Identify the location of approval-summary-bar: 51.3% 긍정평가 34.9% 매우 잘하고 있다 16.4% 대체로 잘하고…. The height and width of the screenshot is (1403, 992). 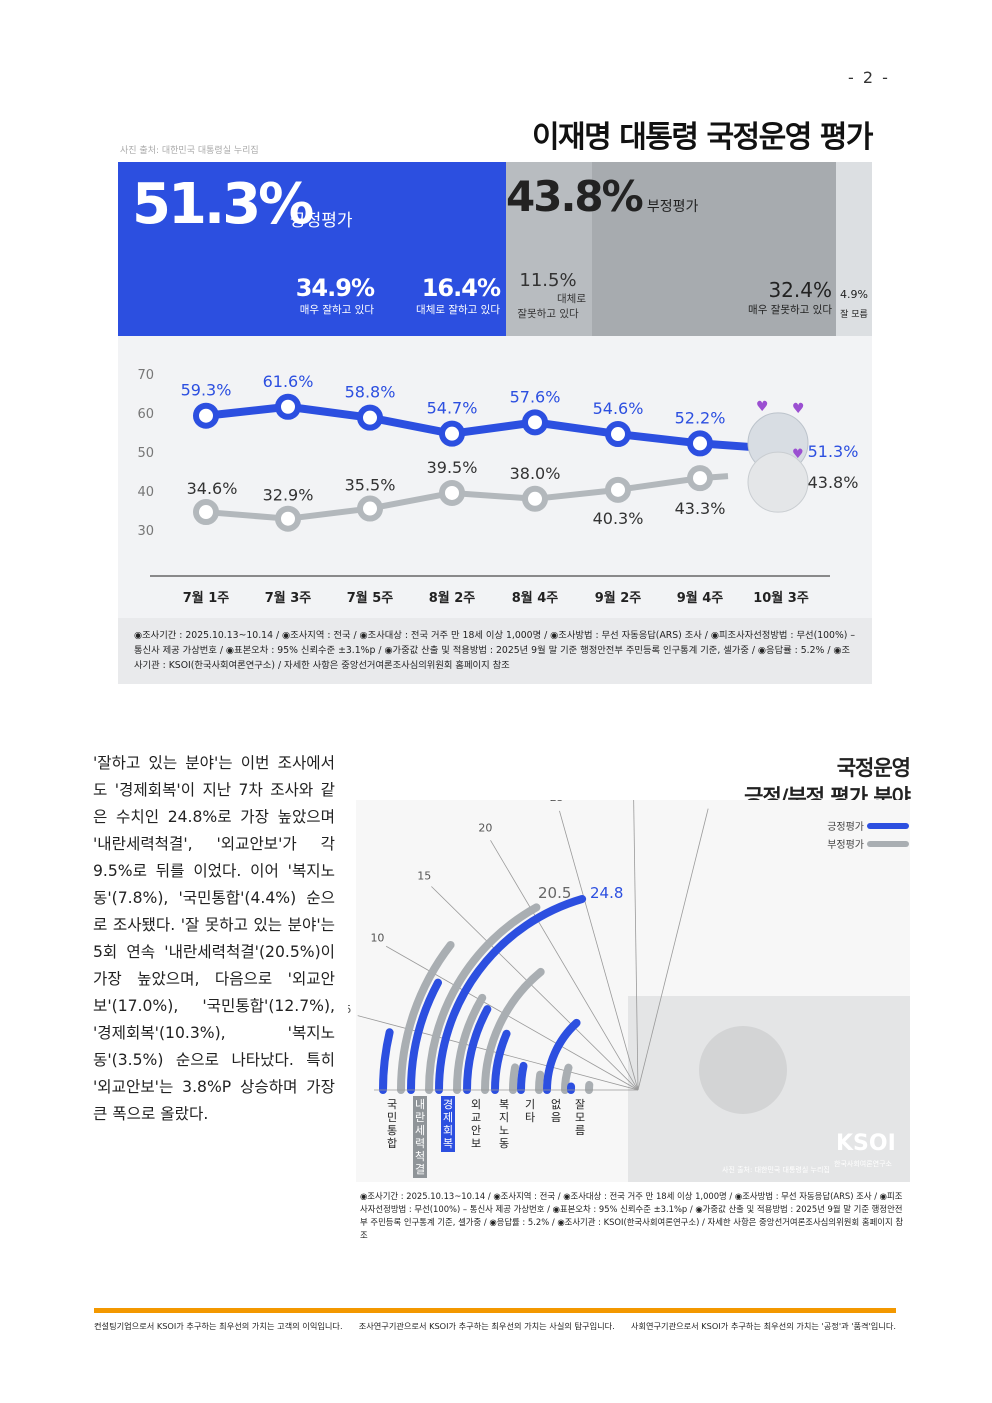
(495, 249).